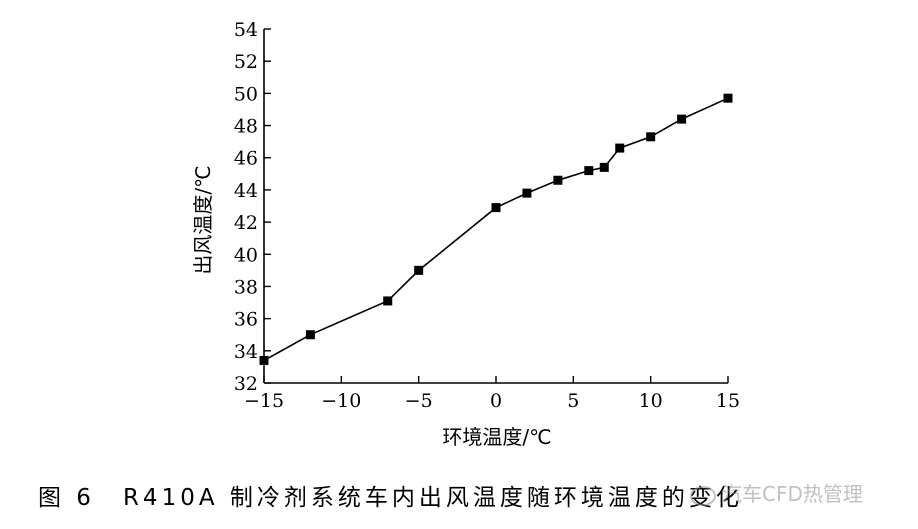 This screenshot has width=918, height=529. What do you see at coordinates (246, 384) in the screenshot?
I see `y-tick-label: 32` at bounding box center [246, 384].